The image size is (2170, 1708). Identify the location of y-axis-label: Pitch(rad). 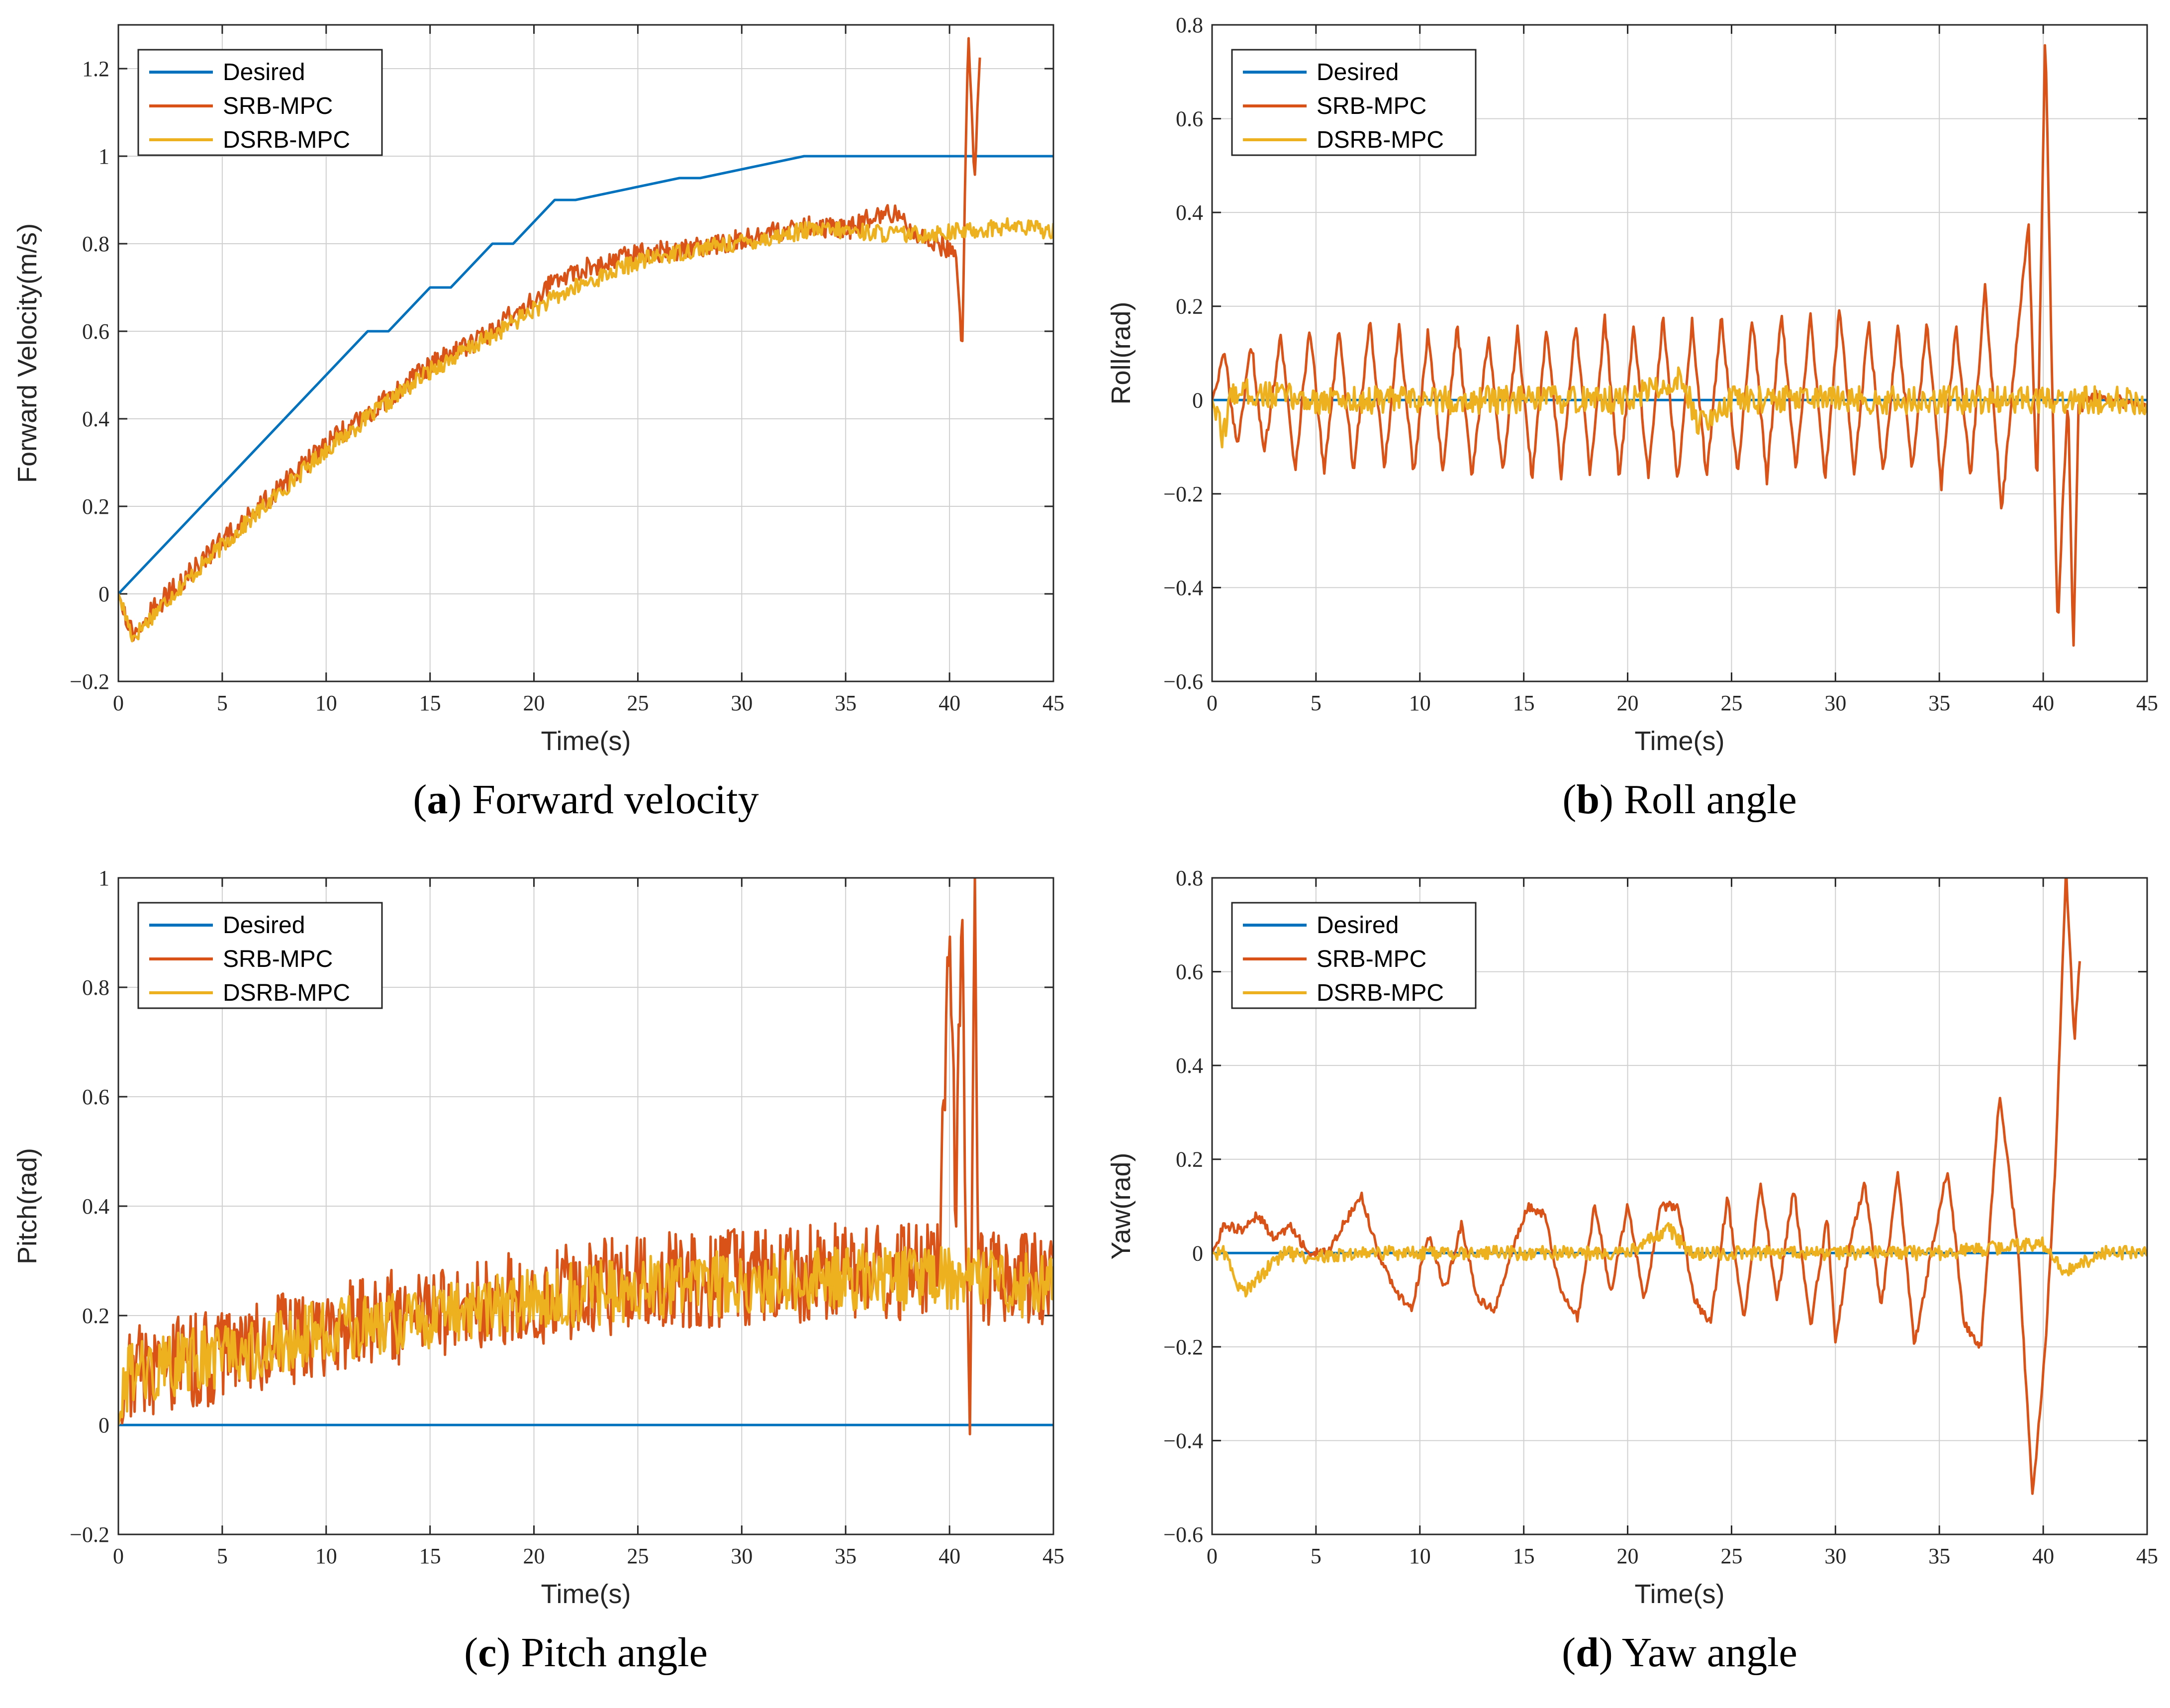
(27, 1206).